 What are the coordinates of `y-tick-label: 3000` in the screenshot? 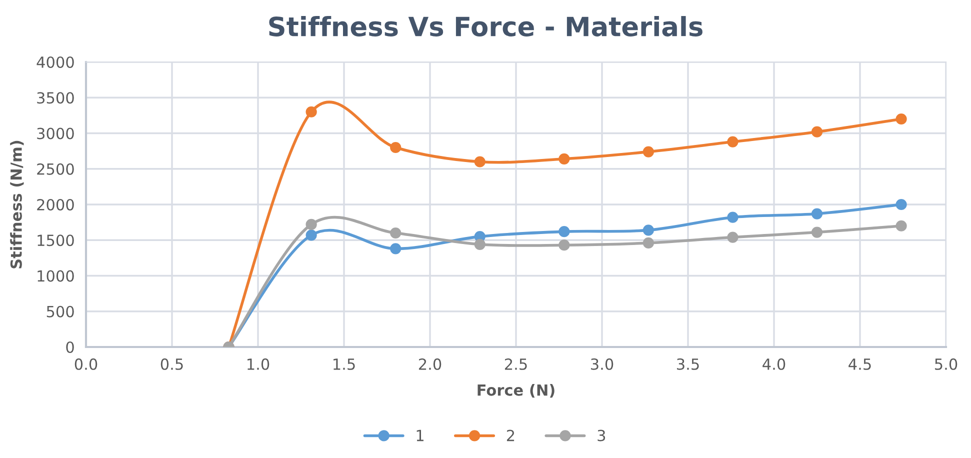 It's located at (55, 134).